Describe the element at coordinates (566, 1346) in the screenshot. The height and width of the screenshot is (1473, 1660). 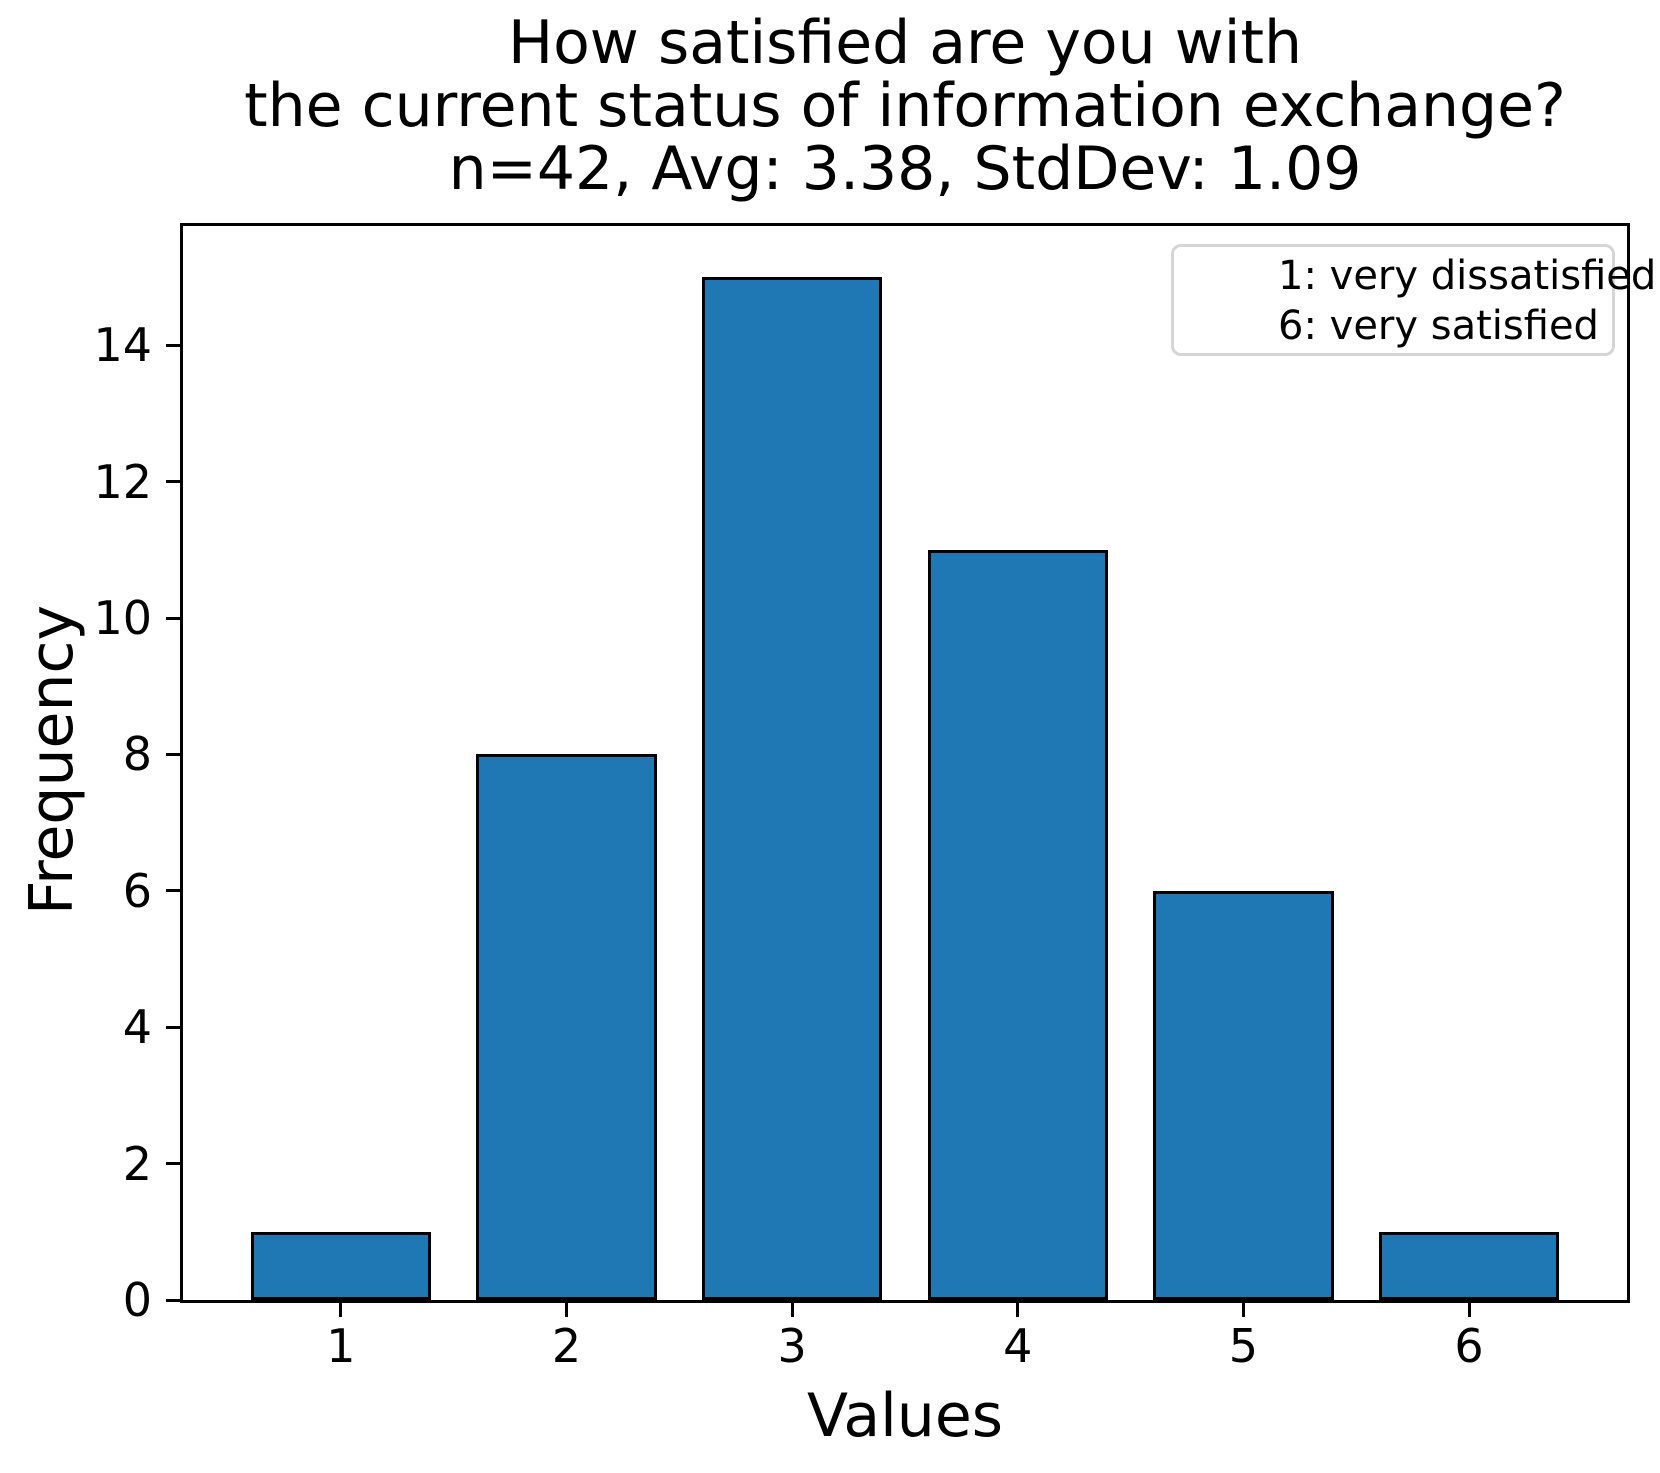
I see `x-tick-label: 2` at that location.